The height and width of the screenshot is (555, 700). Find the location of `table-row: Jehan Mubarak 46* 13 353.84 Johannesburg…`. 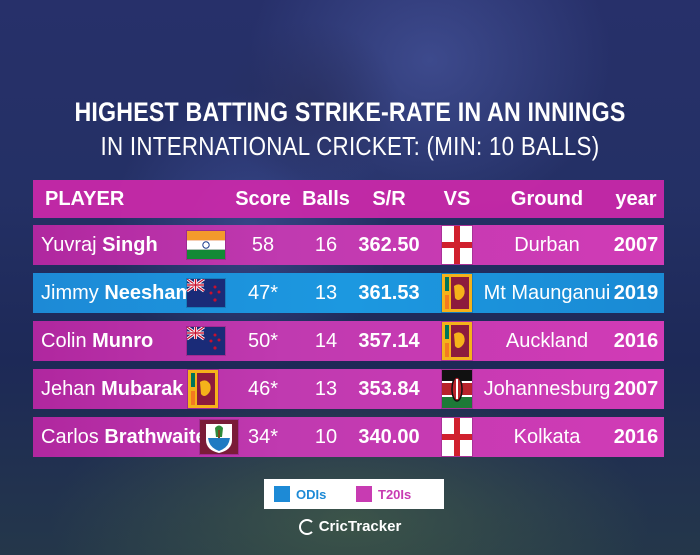

table-row: Jehan Mubarak 46* 13 353.84 Johannesburg… is located at coordinates (348, 389).